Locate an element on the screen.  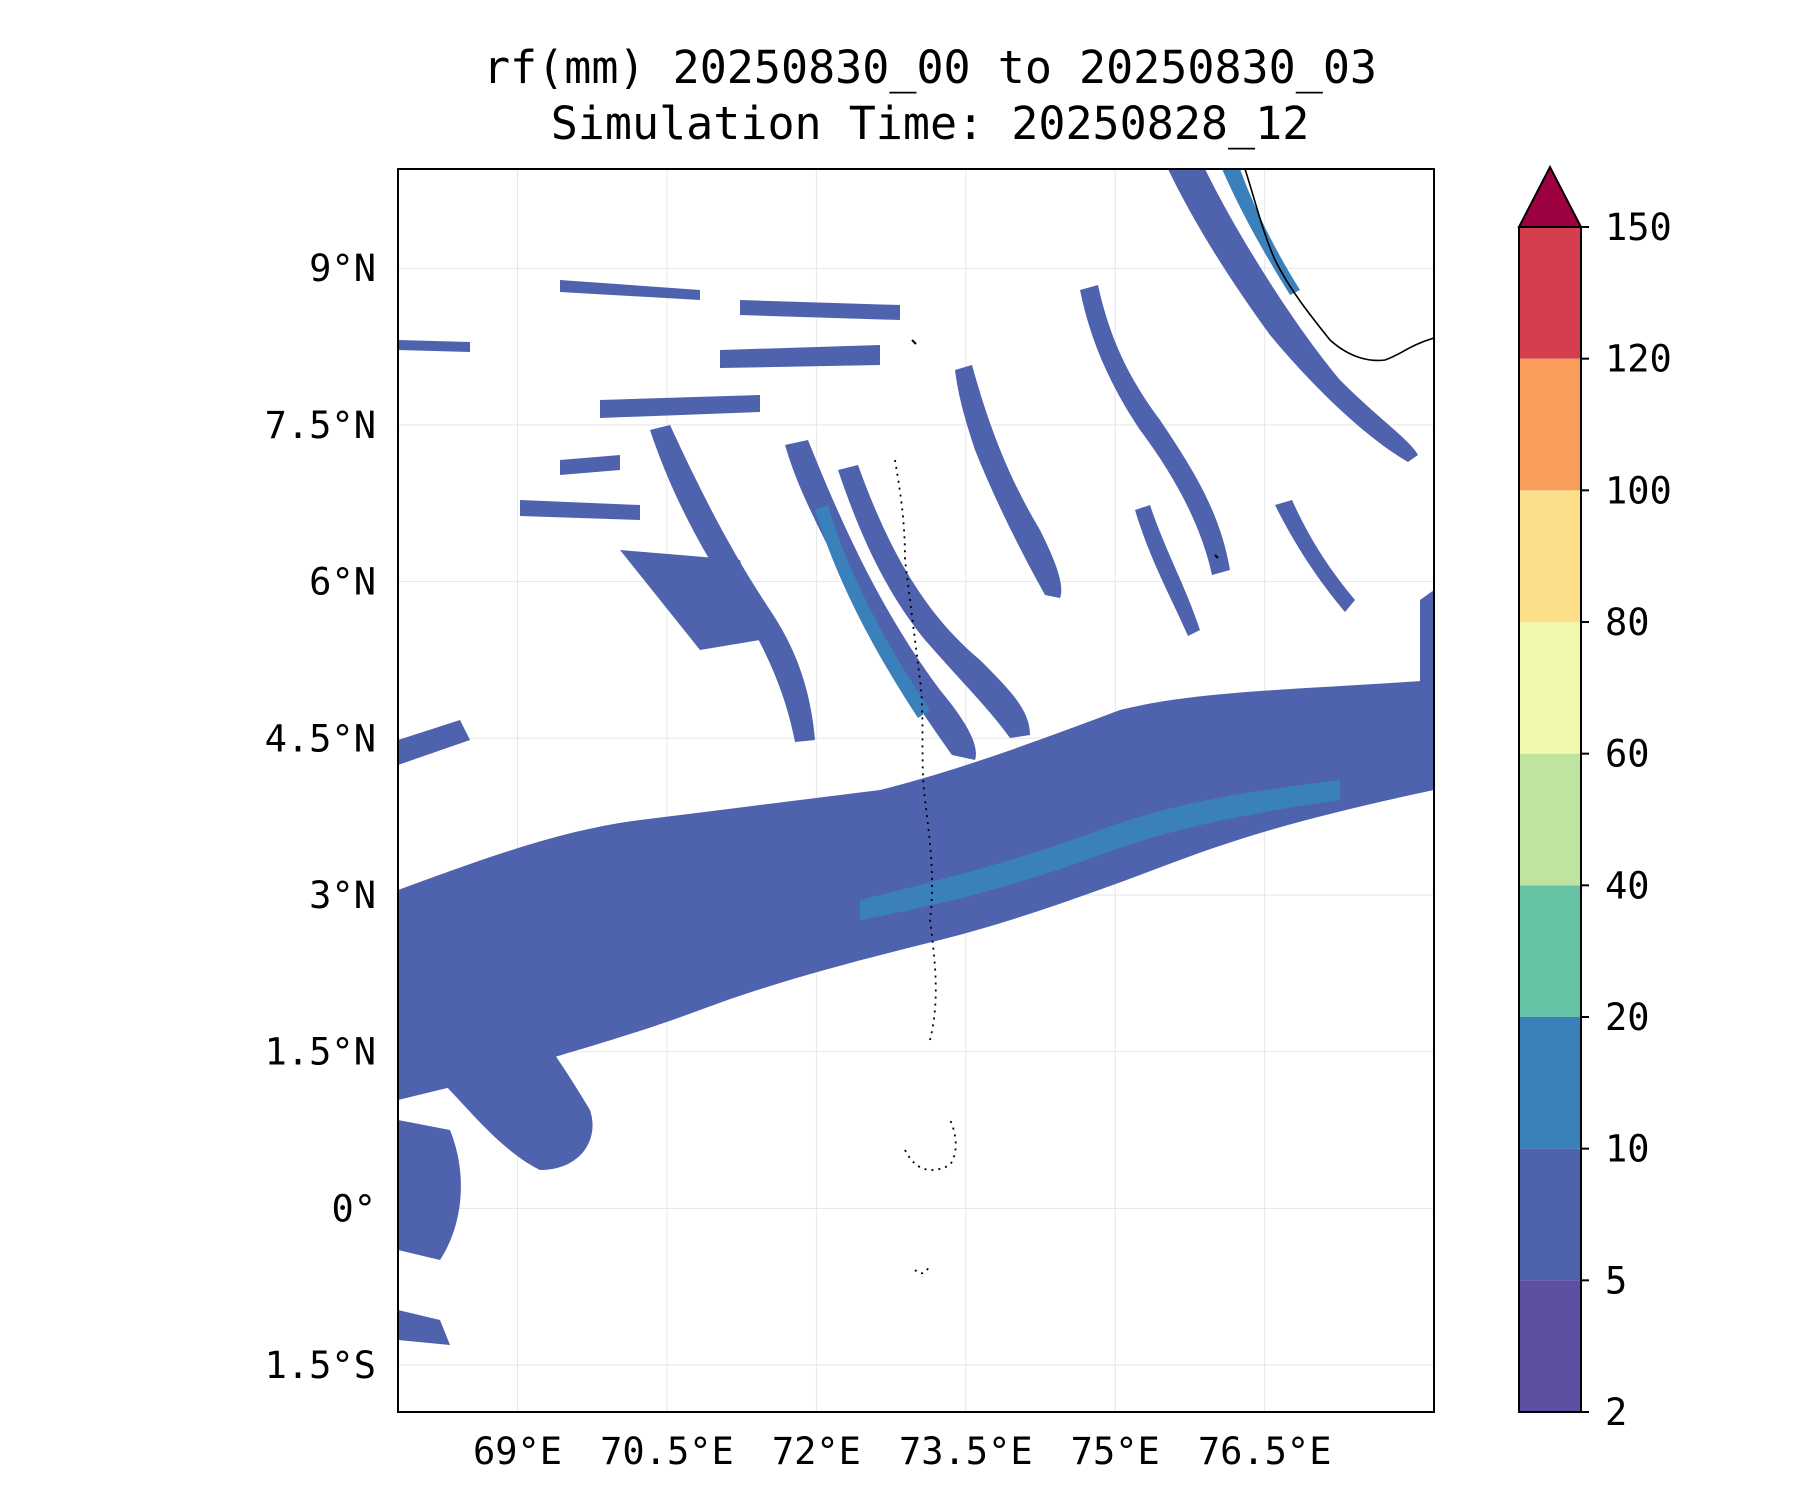
colorbar-tick-label: 2 is located at coordinates (1616, 1412).